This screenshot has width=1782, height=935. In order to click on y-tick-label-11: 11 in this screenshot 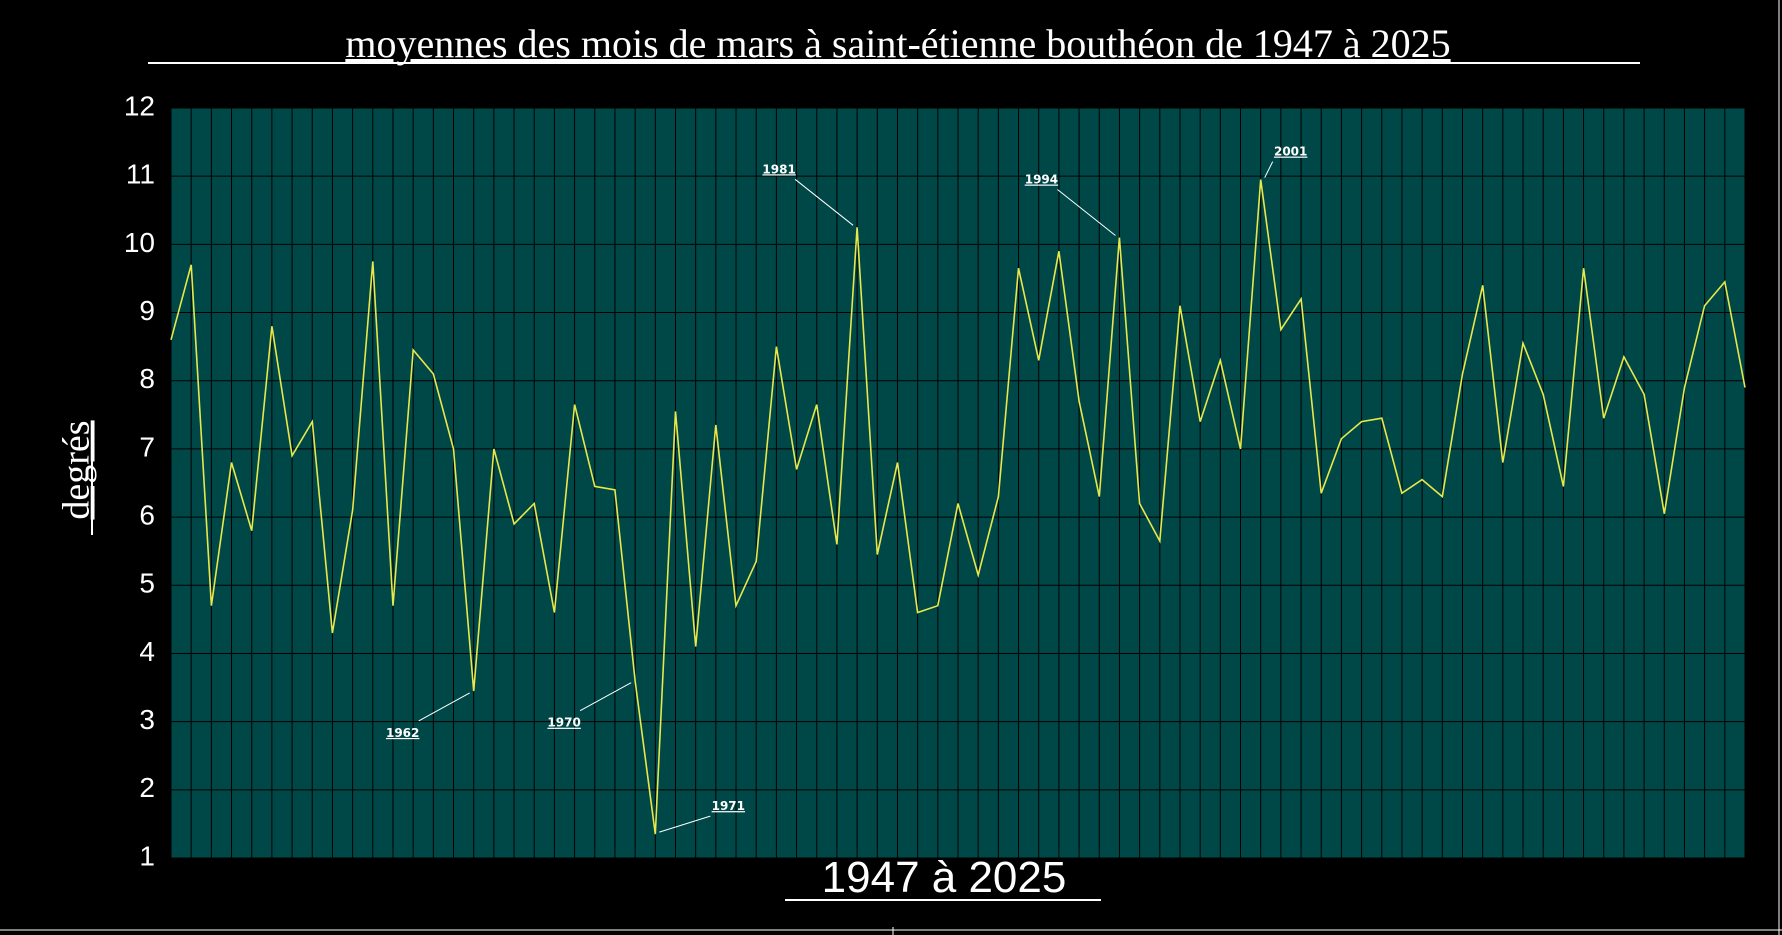, I will do `click(140, 174)`.